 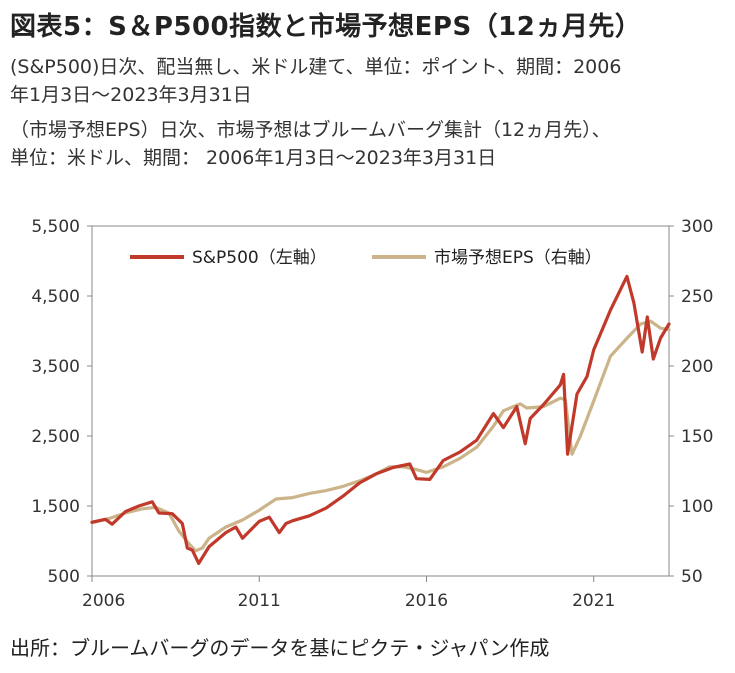 What do you see at coordinates (55, 437) in the screenshot?
I see `y-left-tick-label: 2,500` at bounding box center [55, 437].